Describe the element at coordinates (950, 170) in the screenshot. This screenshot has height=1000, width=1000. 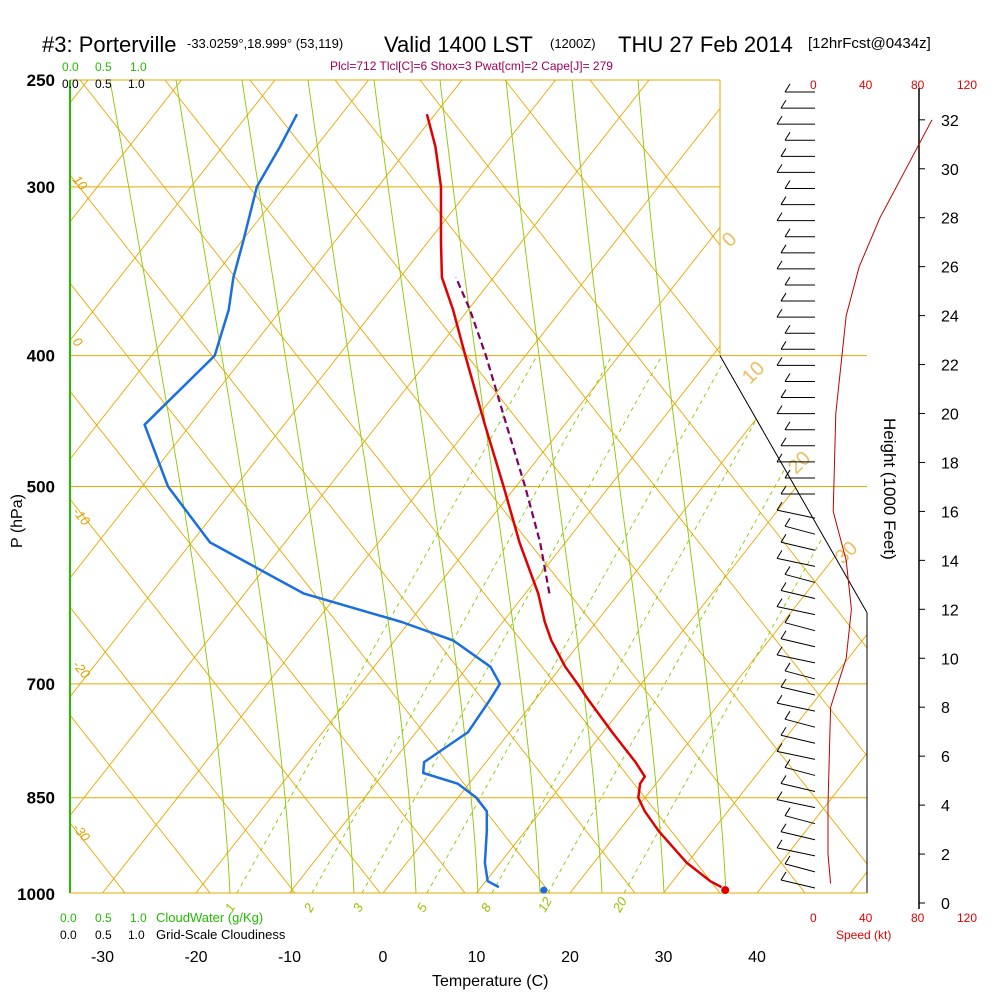
I see `height-tick-label: 30` at that location.